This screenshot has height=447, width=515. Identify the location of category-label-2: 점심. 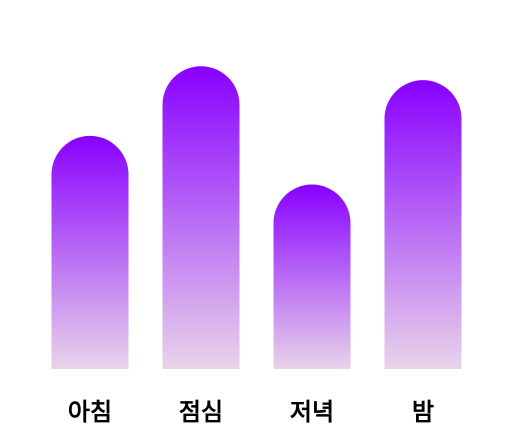
(201, 412).